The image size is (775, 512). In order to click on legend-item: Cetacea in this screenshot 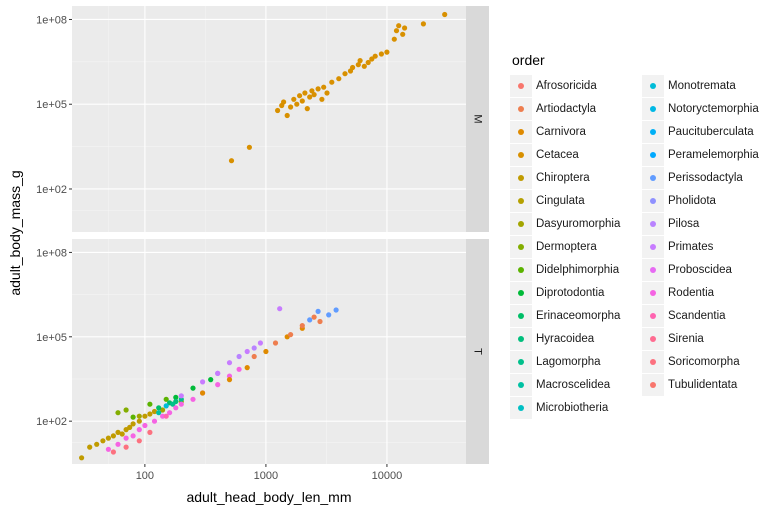, I will do `click(576, 154)`.